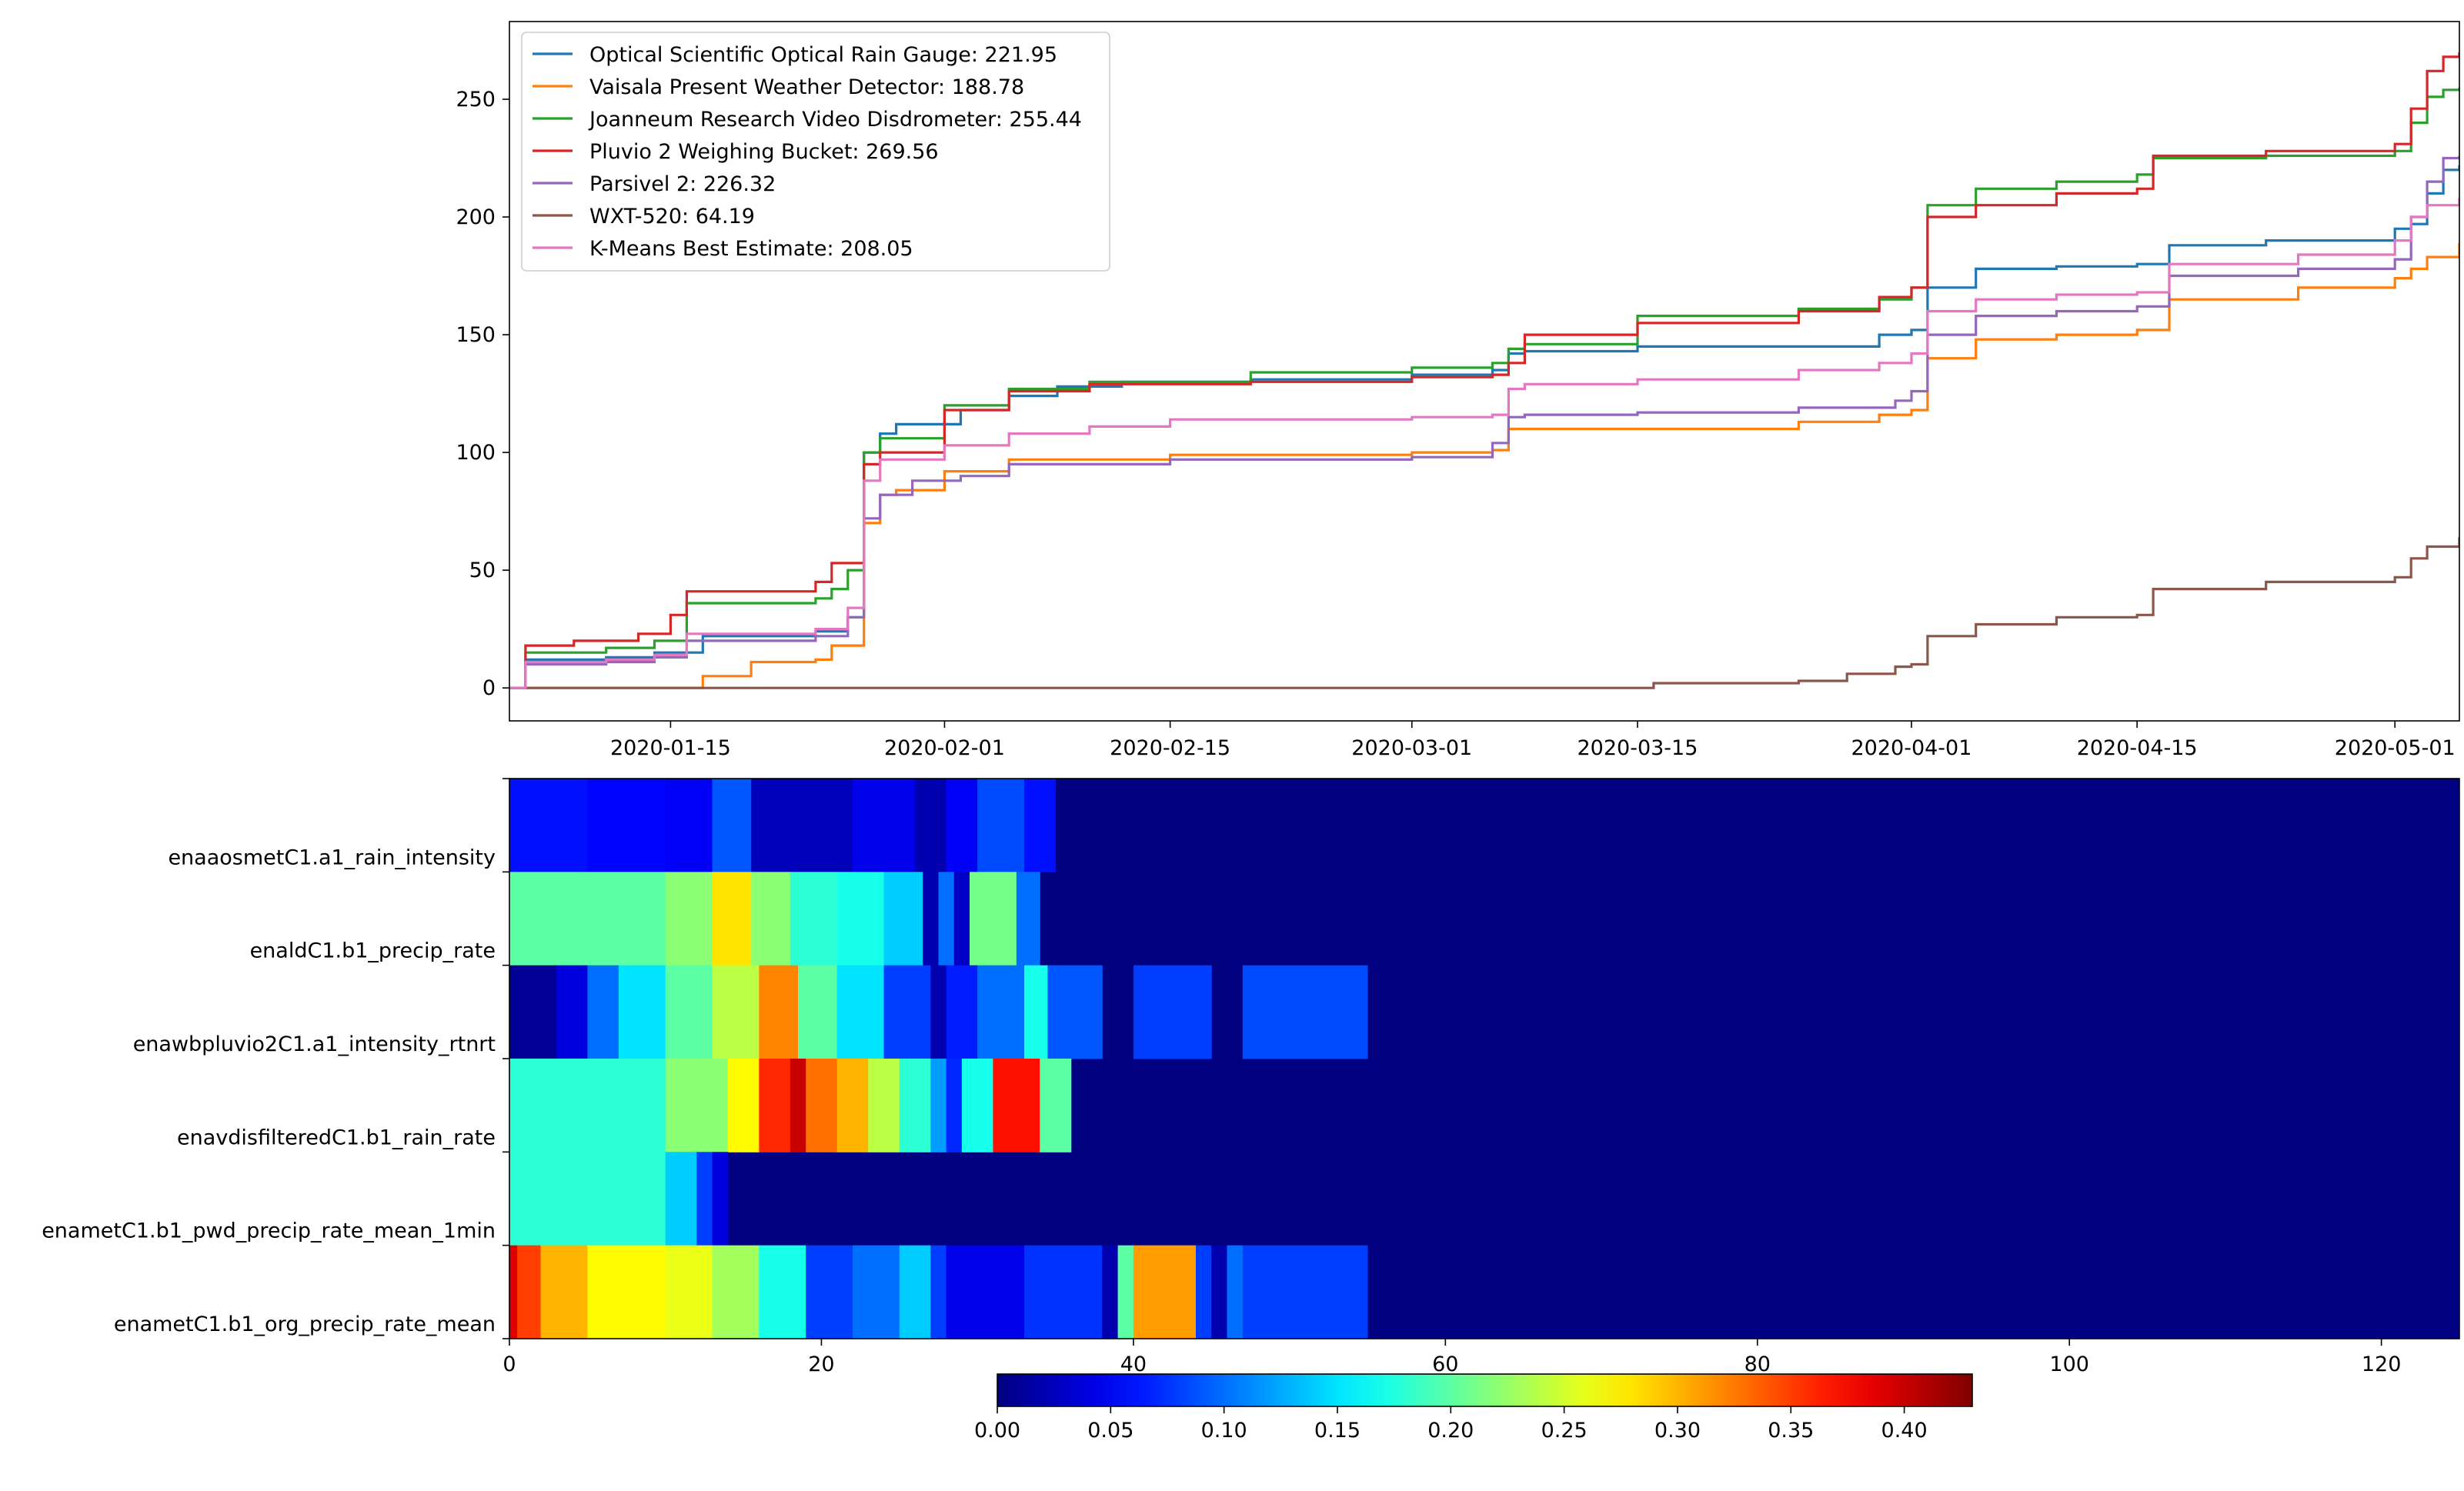  Describe the element at coordinates (2395, 748) in the screenshot. I see `x-tick-label-7: 2020-05-01` at that location.